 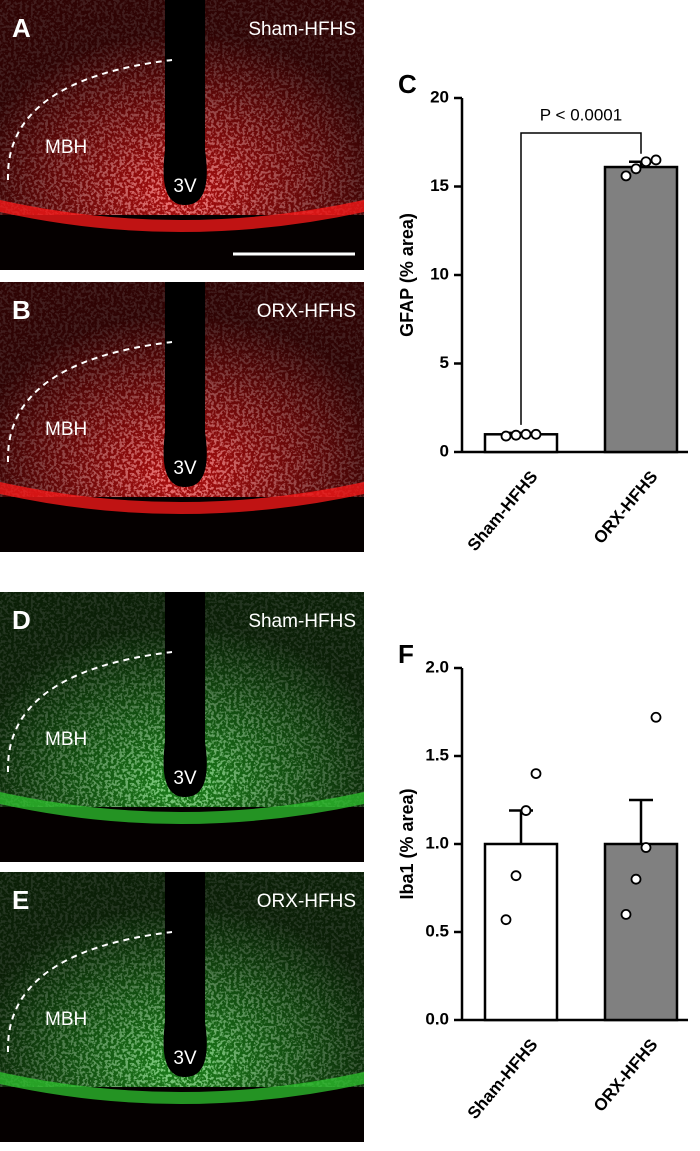 What do you see at coordinates (439, 185) in the screenshot?
I see `y-tick-label: 15` at bounding box center [439, 185].